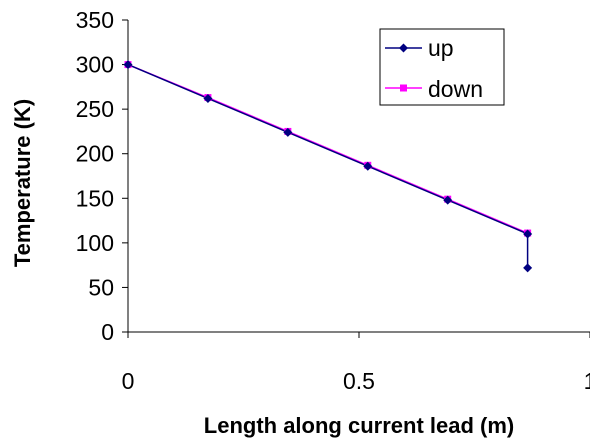  Describe the element at coordinates (101, 287) in the screenshot. I see `y-tick-label: 50` at that location.